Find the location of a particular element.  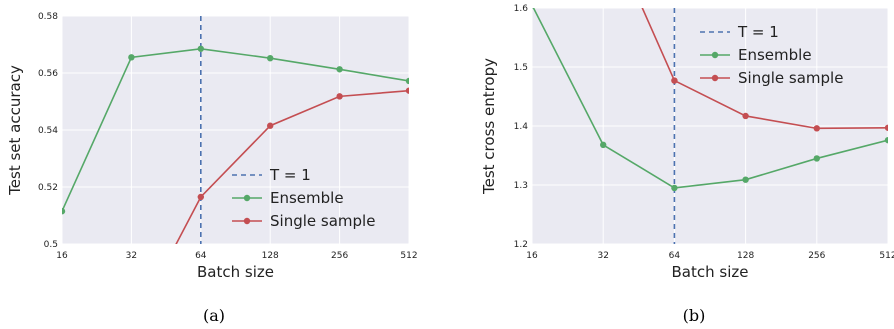

y-tick-label: 1.2 is located at coordinates (521, 245).